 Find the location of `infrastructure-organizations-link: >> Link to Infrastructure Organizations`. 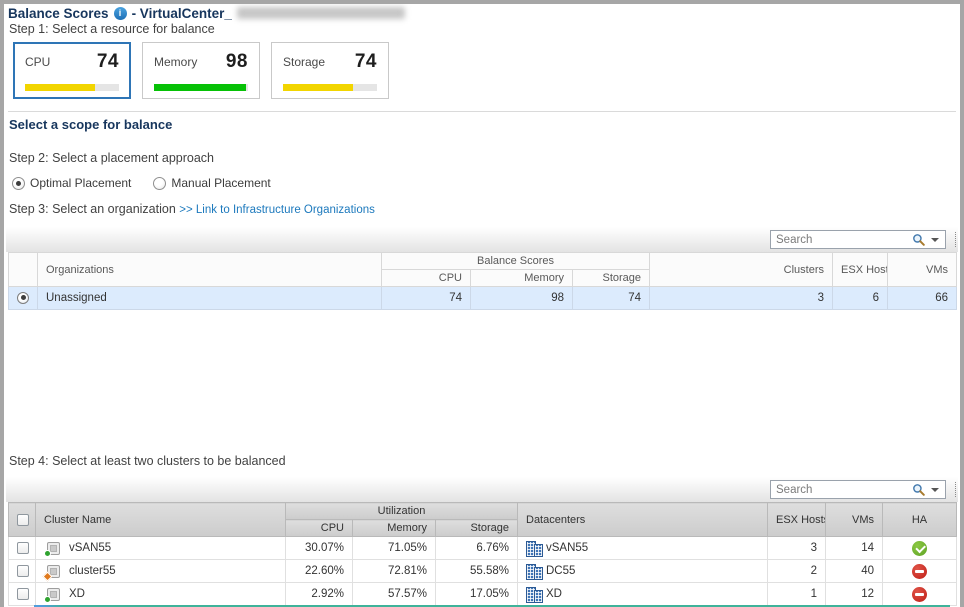

infrastructure-organizations-link: >> Link to Infrastructure Organizations is located at coordinates (277, 210).